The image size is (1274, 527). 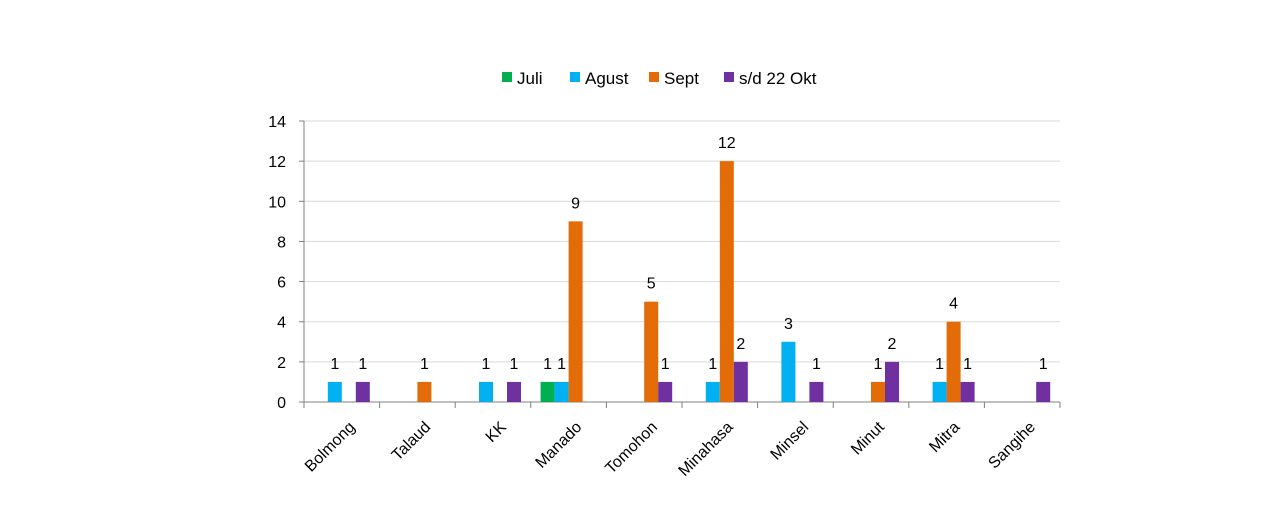 What do you see at coordinates (788, 324) in the screenshot?
I see `data-label: 3` at bounding box center [788, 324].